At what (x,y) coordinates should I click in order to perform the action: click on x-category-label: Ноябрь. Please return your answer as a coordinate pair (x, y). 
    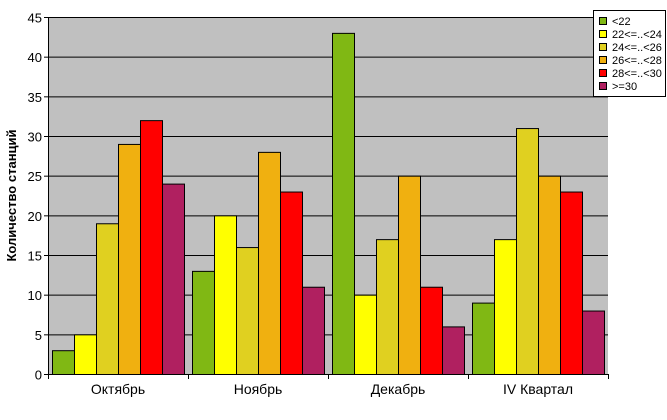
    Looking at the image, I should click on (258, 389).